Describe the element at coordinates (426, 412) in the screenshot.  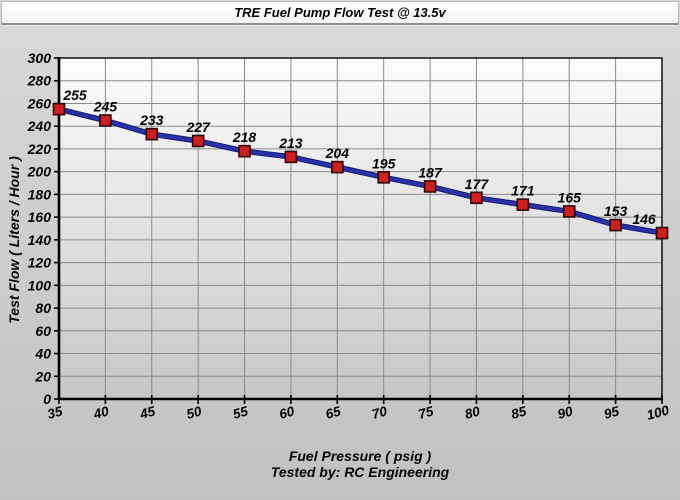
I see `x-tick-label: 75` at that location.